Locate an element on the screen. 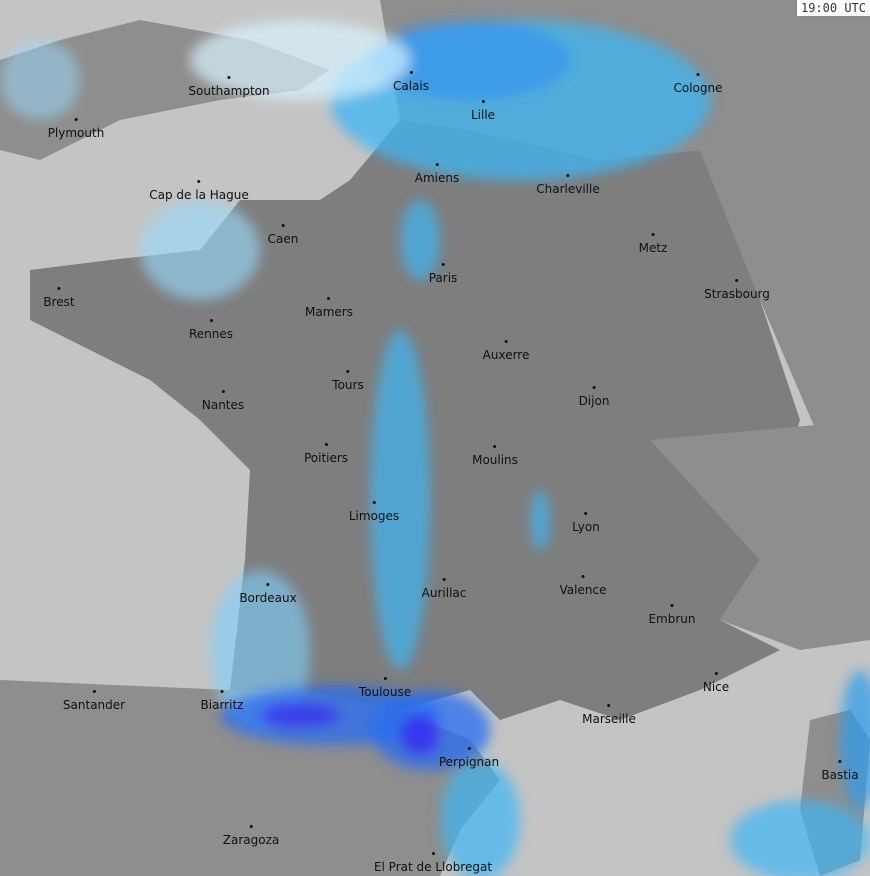 Image resolution: width=870 pixels, height=876 pixels. city-label: Rennes is located at coordinates (211, 334).